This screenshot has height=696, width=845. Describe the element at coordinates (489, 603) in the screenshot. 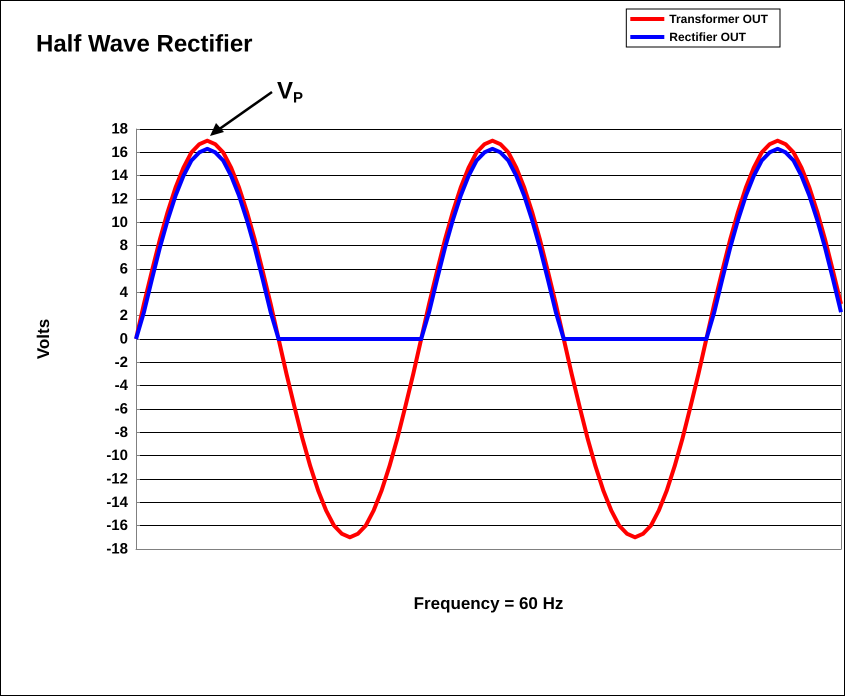

I see `x-axis-title: Frequency = 60 Hz` at that location.